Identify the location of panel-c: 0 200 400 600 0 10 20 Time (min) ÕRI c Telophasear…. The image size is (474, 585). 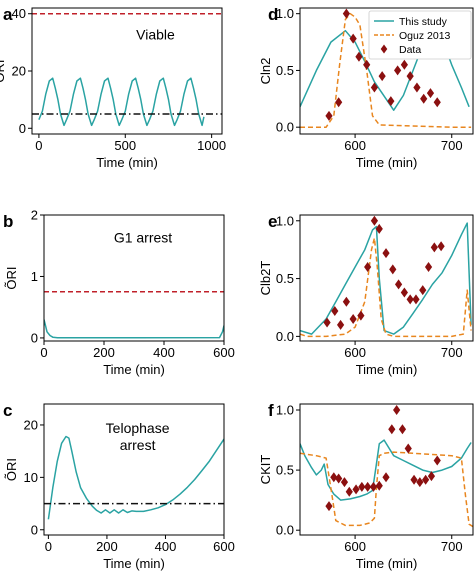
(119, 486).